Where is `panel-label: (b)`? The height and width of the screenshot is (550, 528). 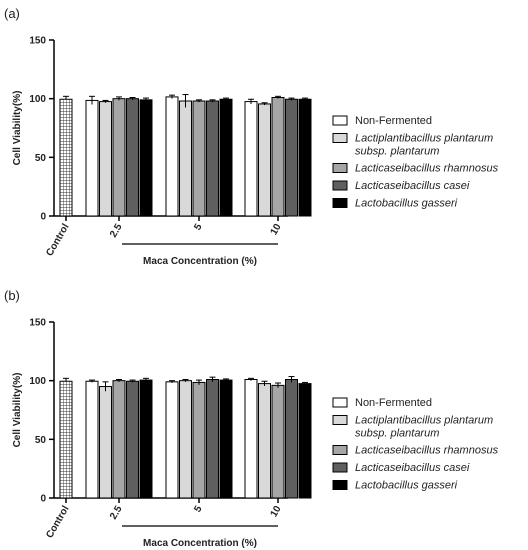
panel-label: (b) is located at coordinates (12, 295).